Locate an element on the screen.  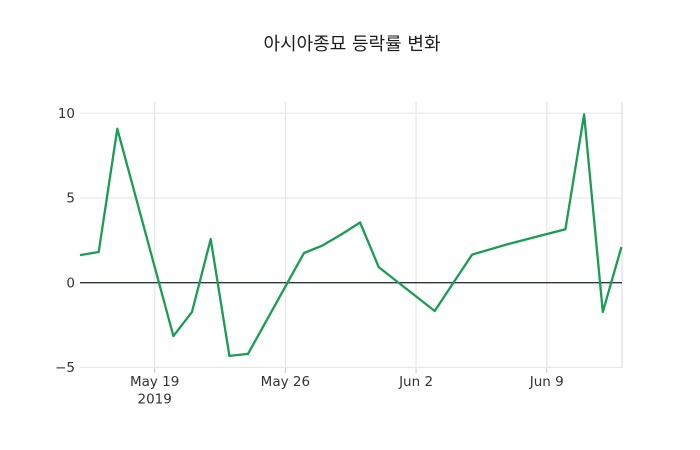
y-tick-label: −5 is located at coordinates (65, 368).